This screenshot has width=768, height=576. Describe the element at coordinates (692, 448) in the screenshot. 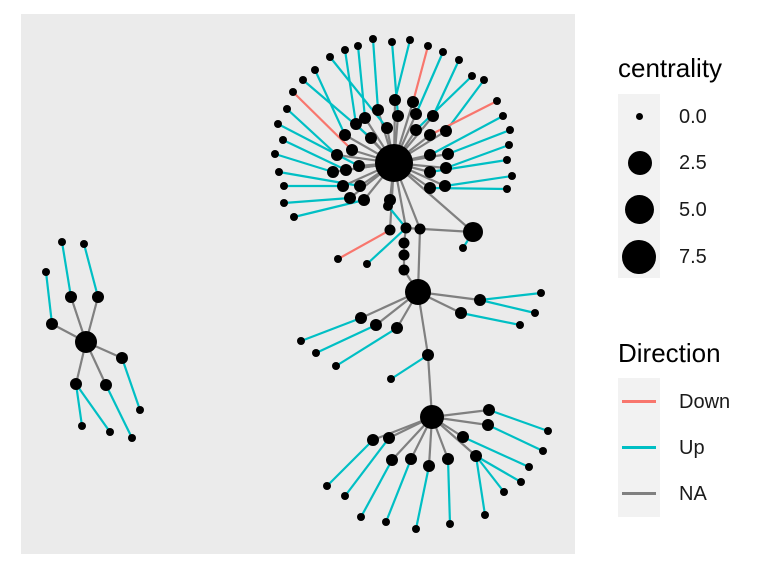

I see `direction-label-up: Up` at that location.